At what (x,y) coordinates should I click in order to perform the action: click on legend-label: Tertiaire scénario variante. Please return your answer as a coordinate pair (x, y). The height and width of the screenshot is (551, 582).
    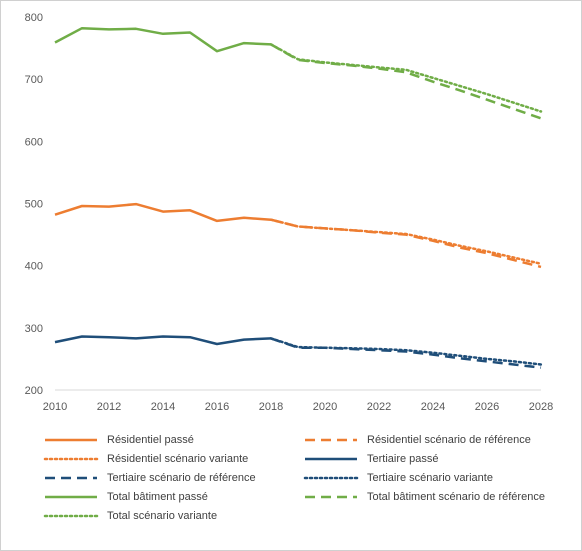
    Looking at the image, I should click on (430, 478).